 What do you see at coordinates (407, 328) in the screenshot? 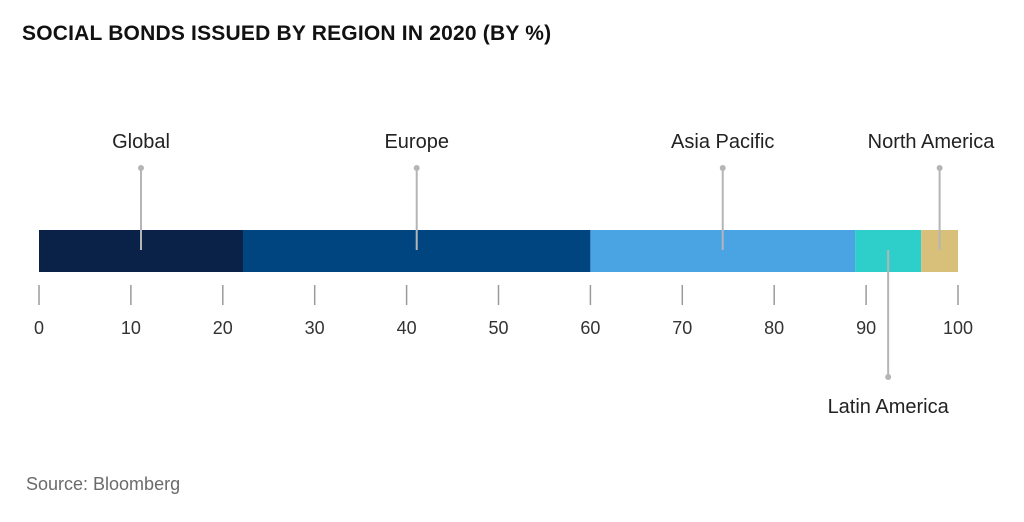
I see `x-tick-label-40: 40` at bounding box center [407, 328].